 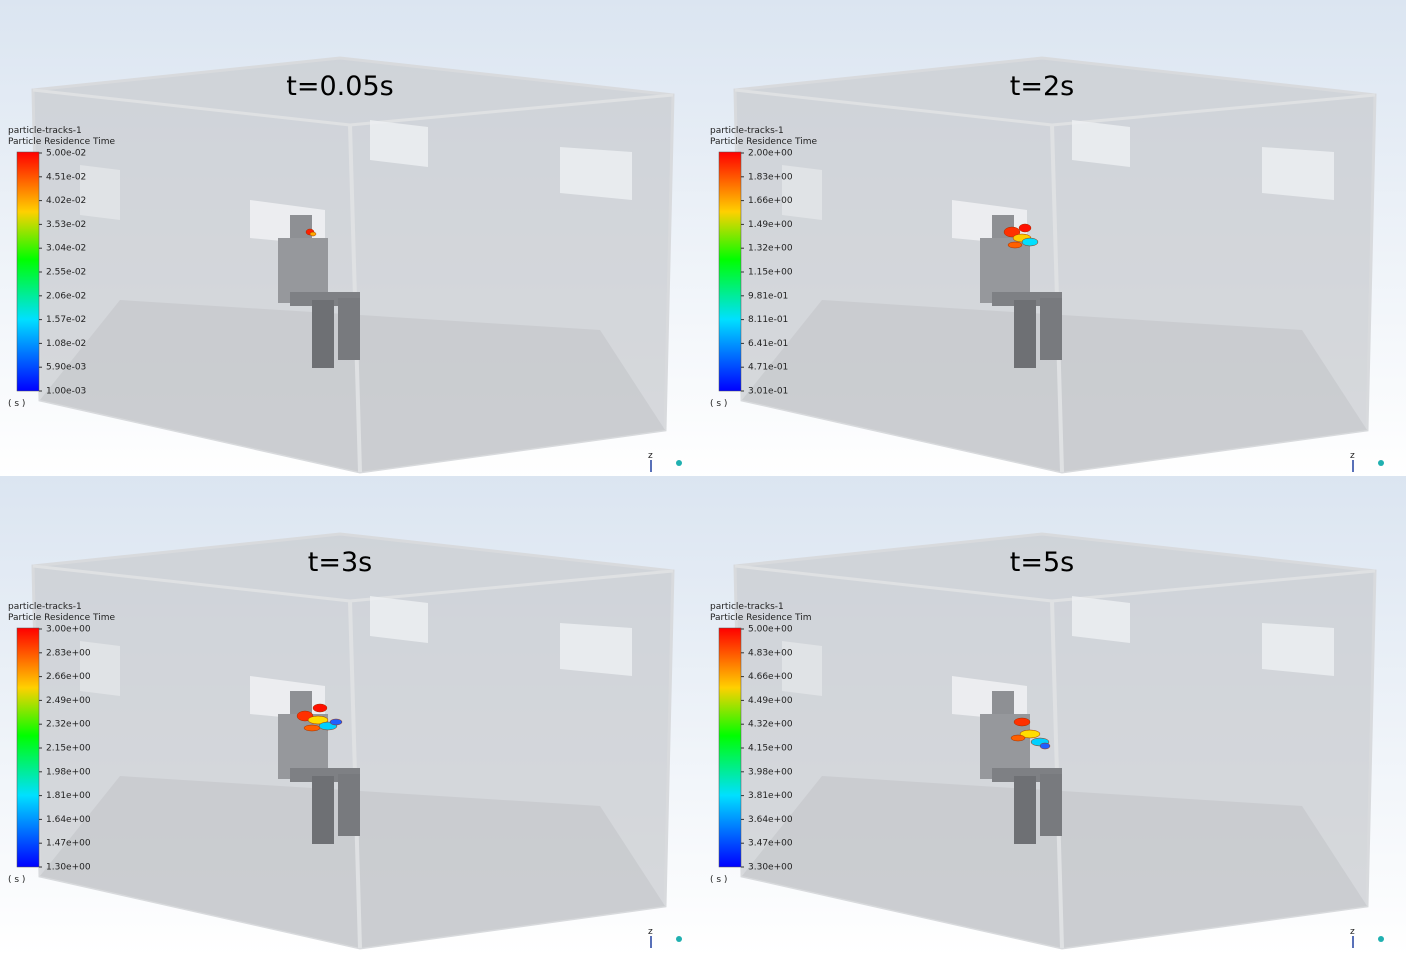 I want to click on panel-title: t=2s, so click(x=1042, y=86).